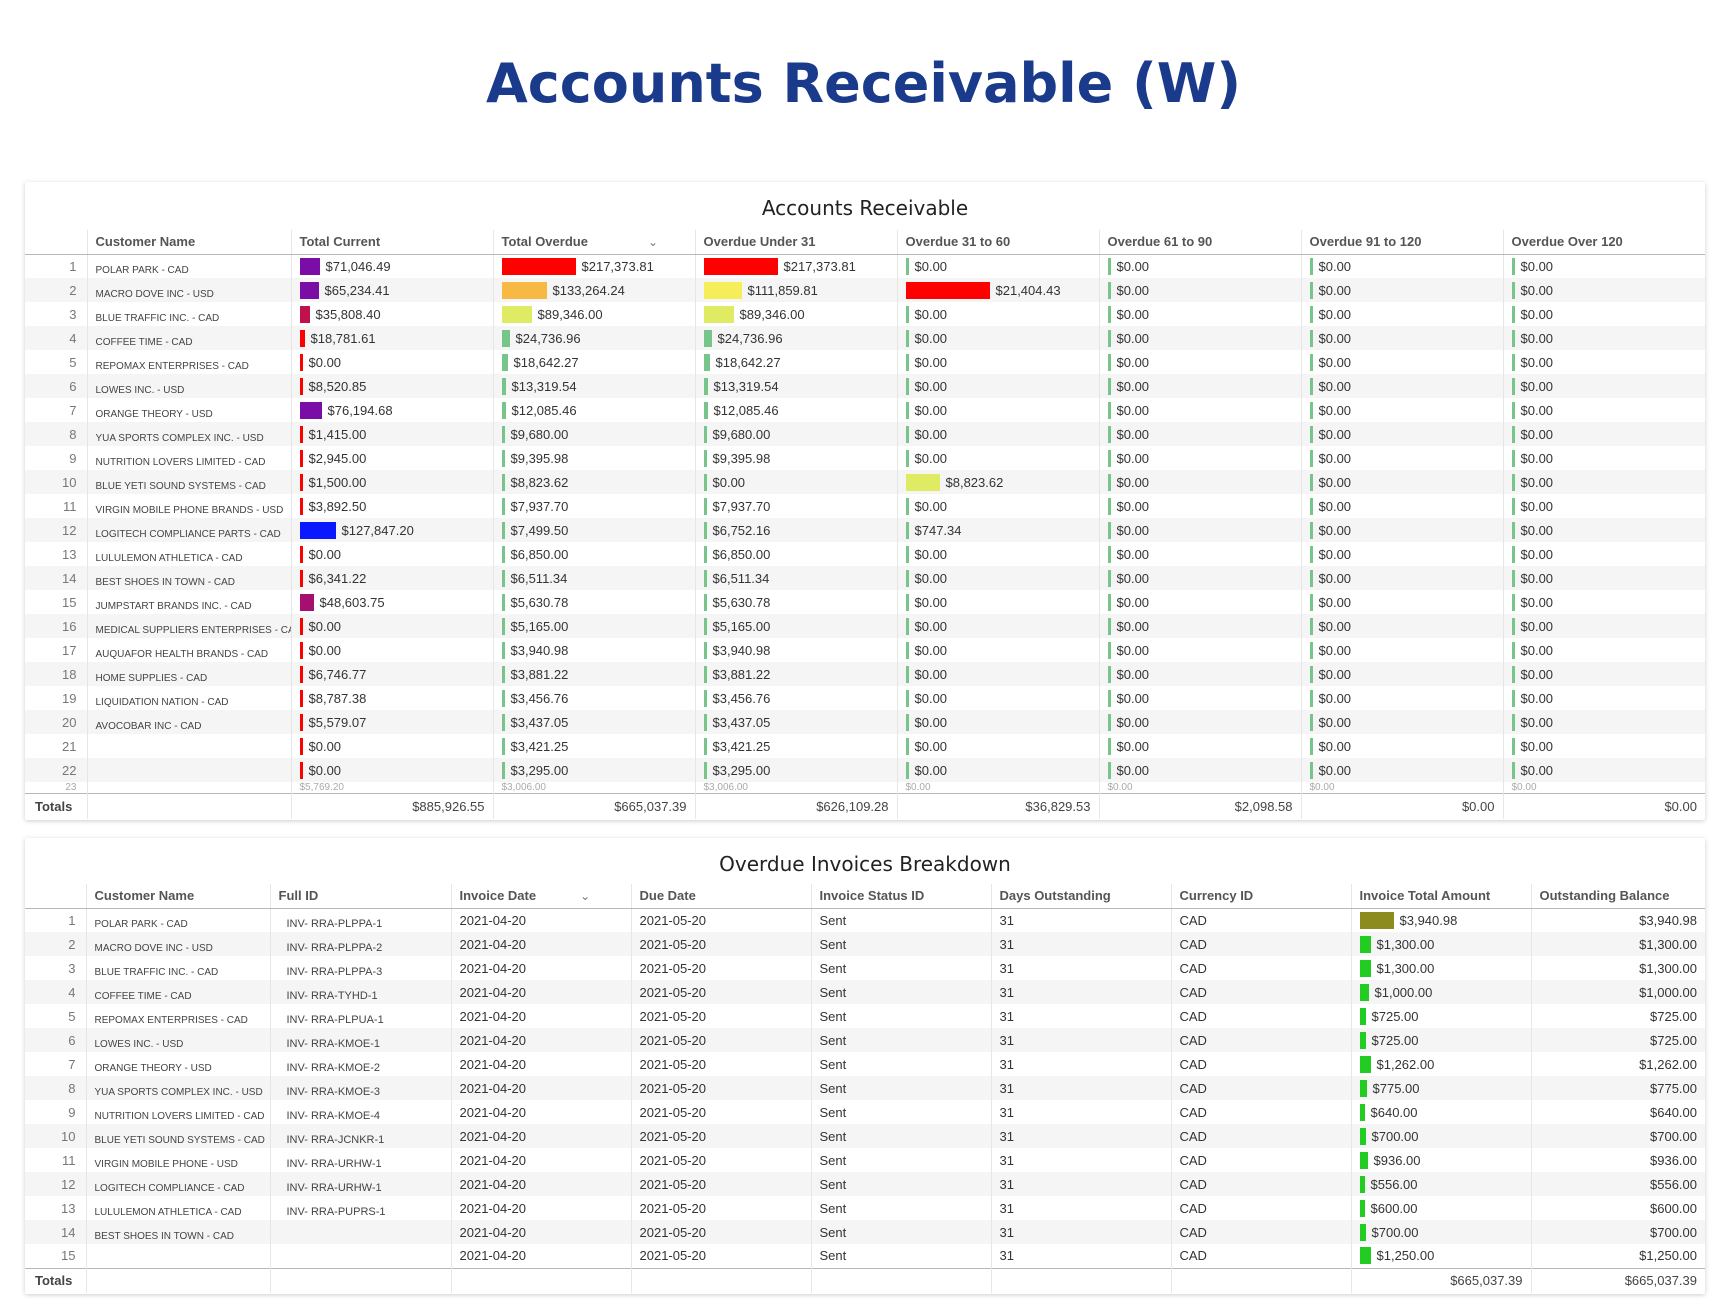 The image size is (1727, 1315). What do you see at coordinates (1603, 242) in the screenshot?
I see `column-header-overdue-over-120: Overdue Over 120` at bounding box center [1603, 242].